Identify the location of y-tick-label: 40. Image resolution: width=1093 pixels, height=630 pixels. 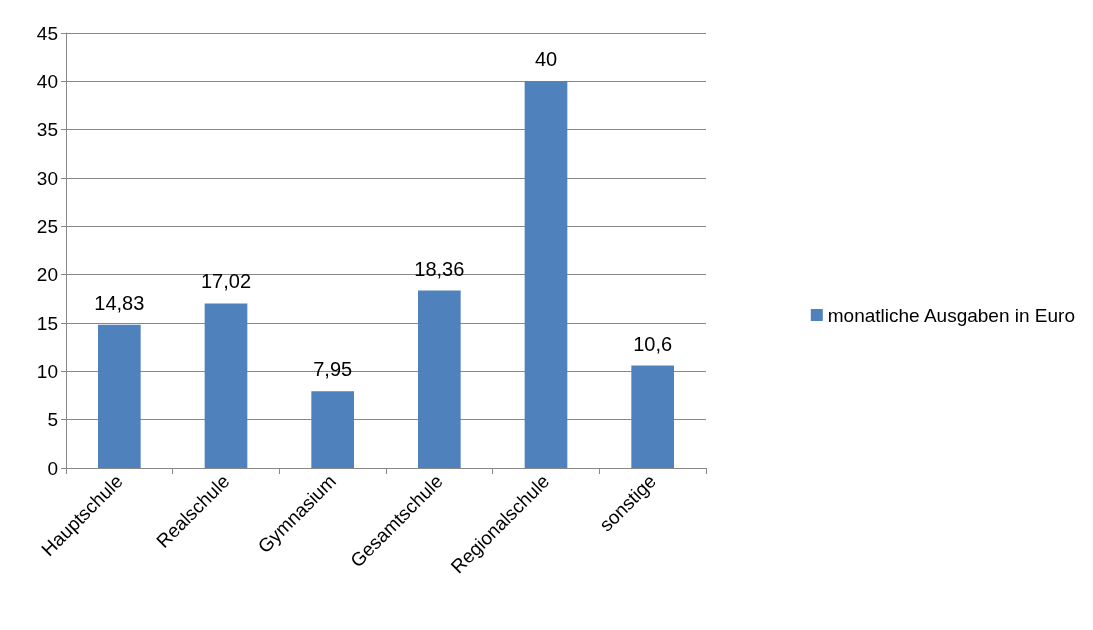
(47, 81).